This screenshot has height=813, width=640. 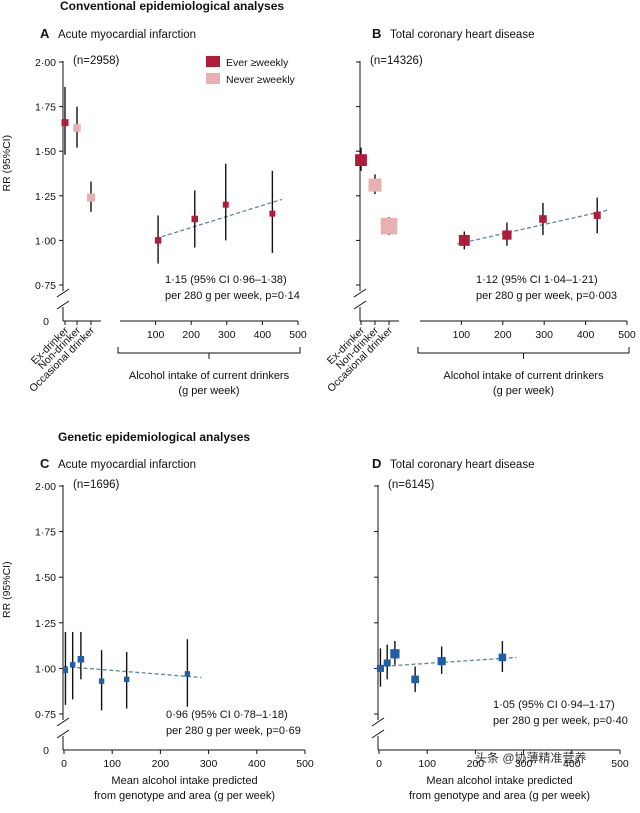 I want to click on estimate-annotation: 1·12 (95% CI 1·04–1·21), so click(x=537, y=280).